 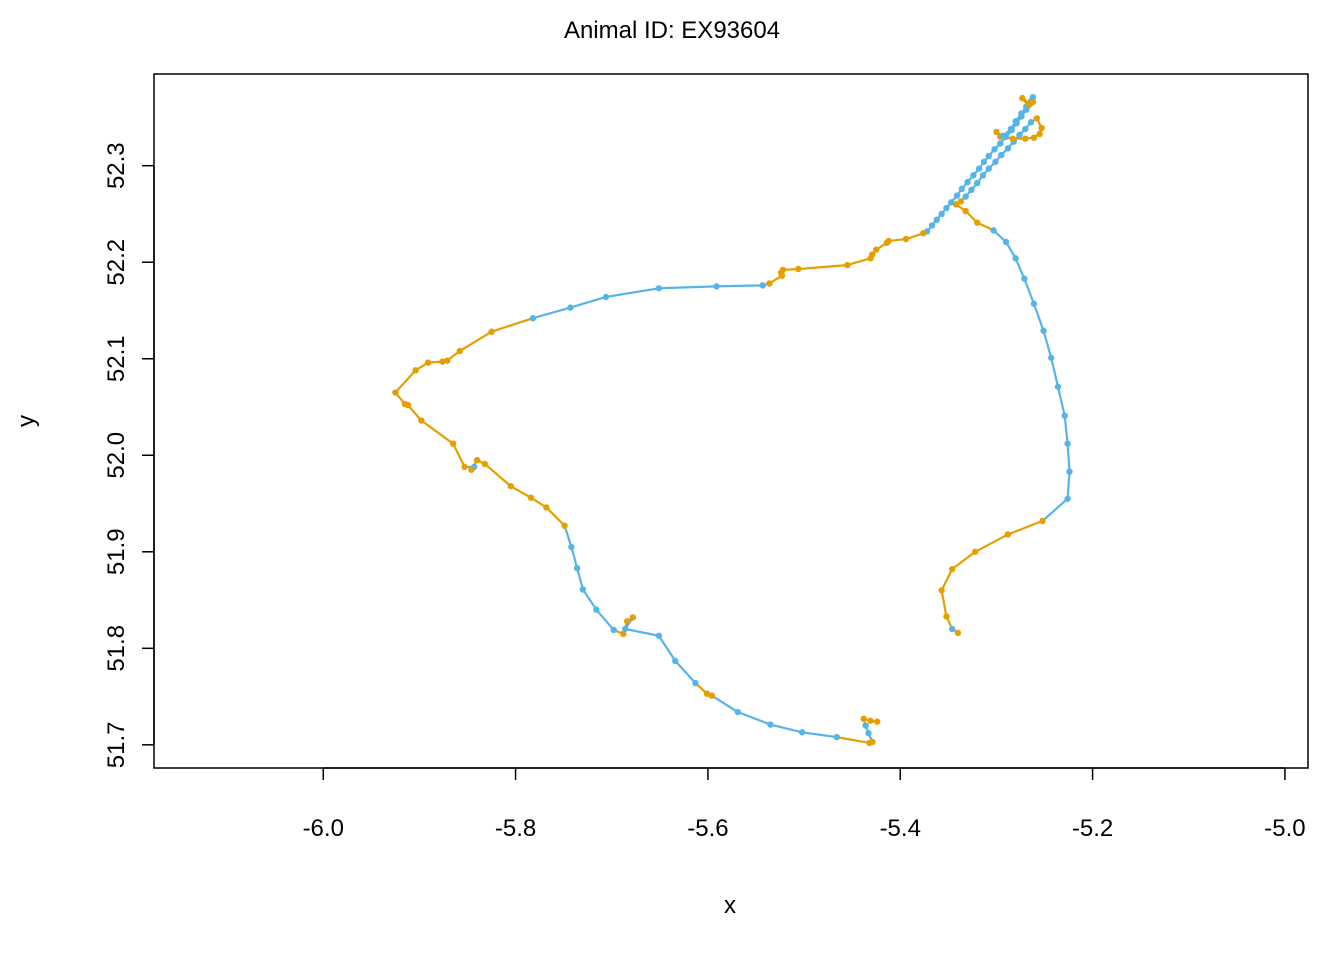 I want to click on y-tick-label: 51.7, so click(x=116, y=744).